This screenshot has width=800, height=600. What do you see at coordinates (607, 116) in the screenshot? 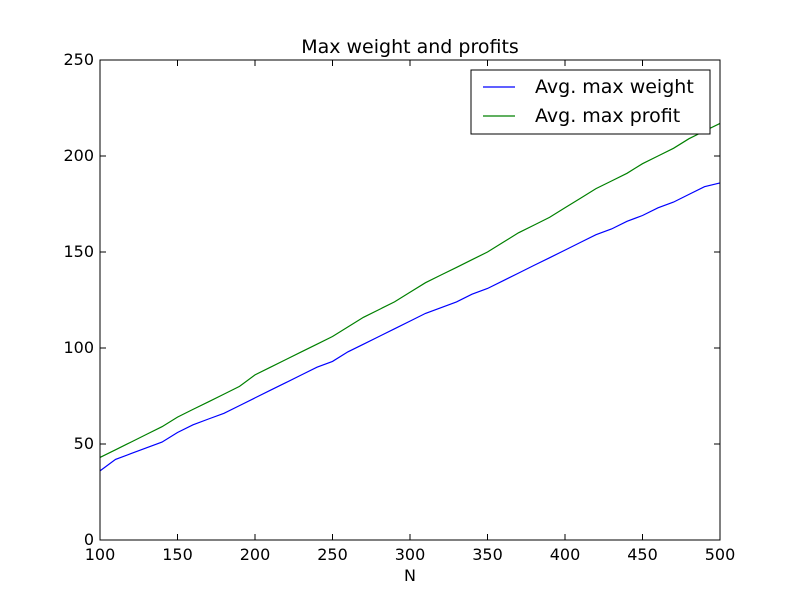
I see `legend-label: Avg. max profit` at bounding box center [607, 116].